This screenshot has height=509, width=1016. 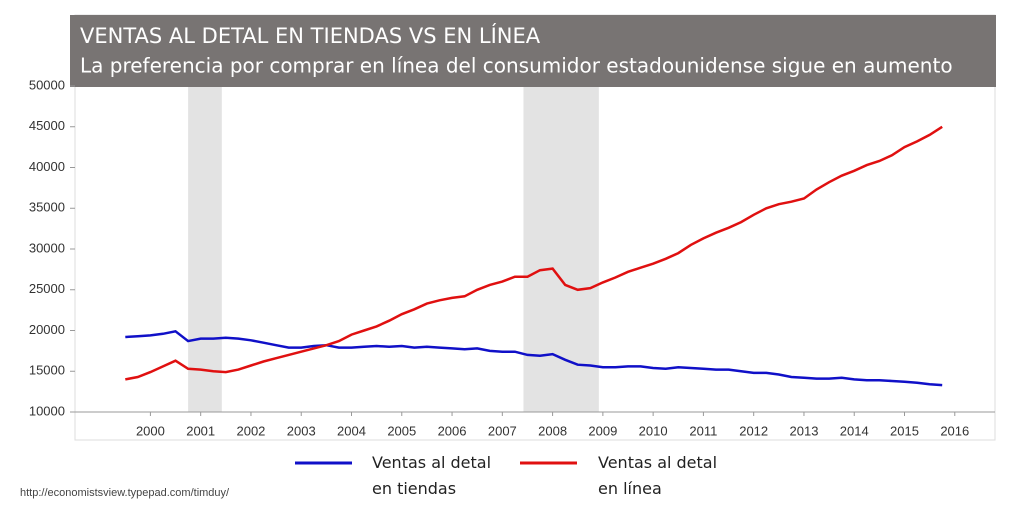 What do you see at coordinates (533, 51) in the screenshot?
I see `title-box` at bounding box center [533, 51].